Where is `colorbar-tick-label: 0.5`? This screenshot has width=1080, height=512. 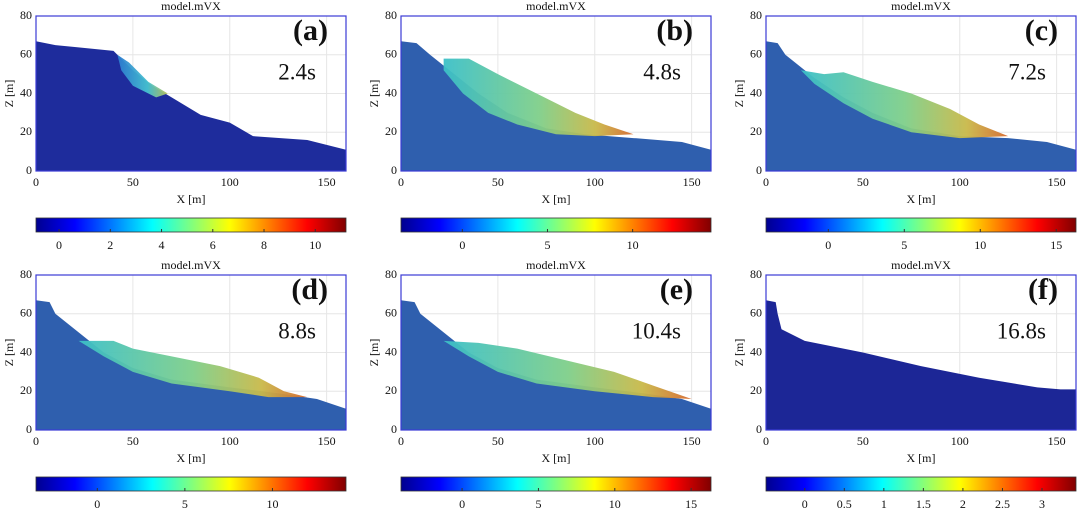
colorbar-tick-label: 0.5 is located at coordinates (844, 504).